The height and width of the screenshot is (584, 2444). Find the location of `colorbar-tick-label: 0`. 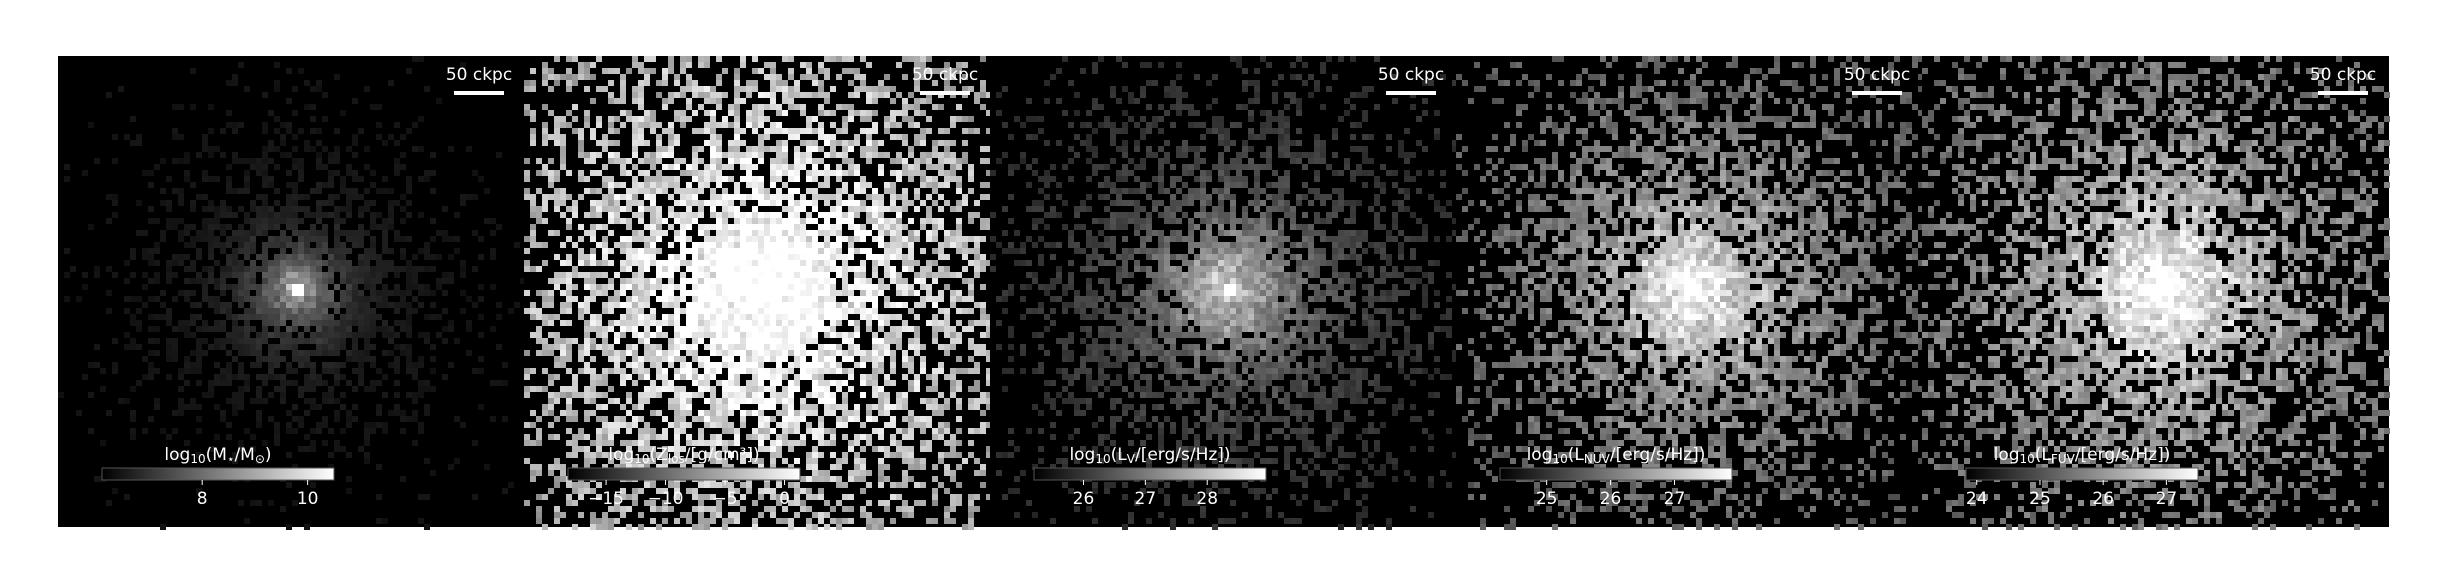

colorbar-tick-label: 0 is located at coordinates (784, 499).